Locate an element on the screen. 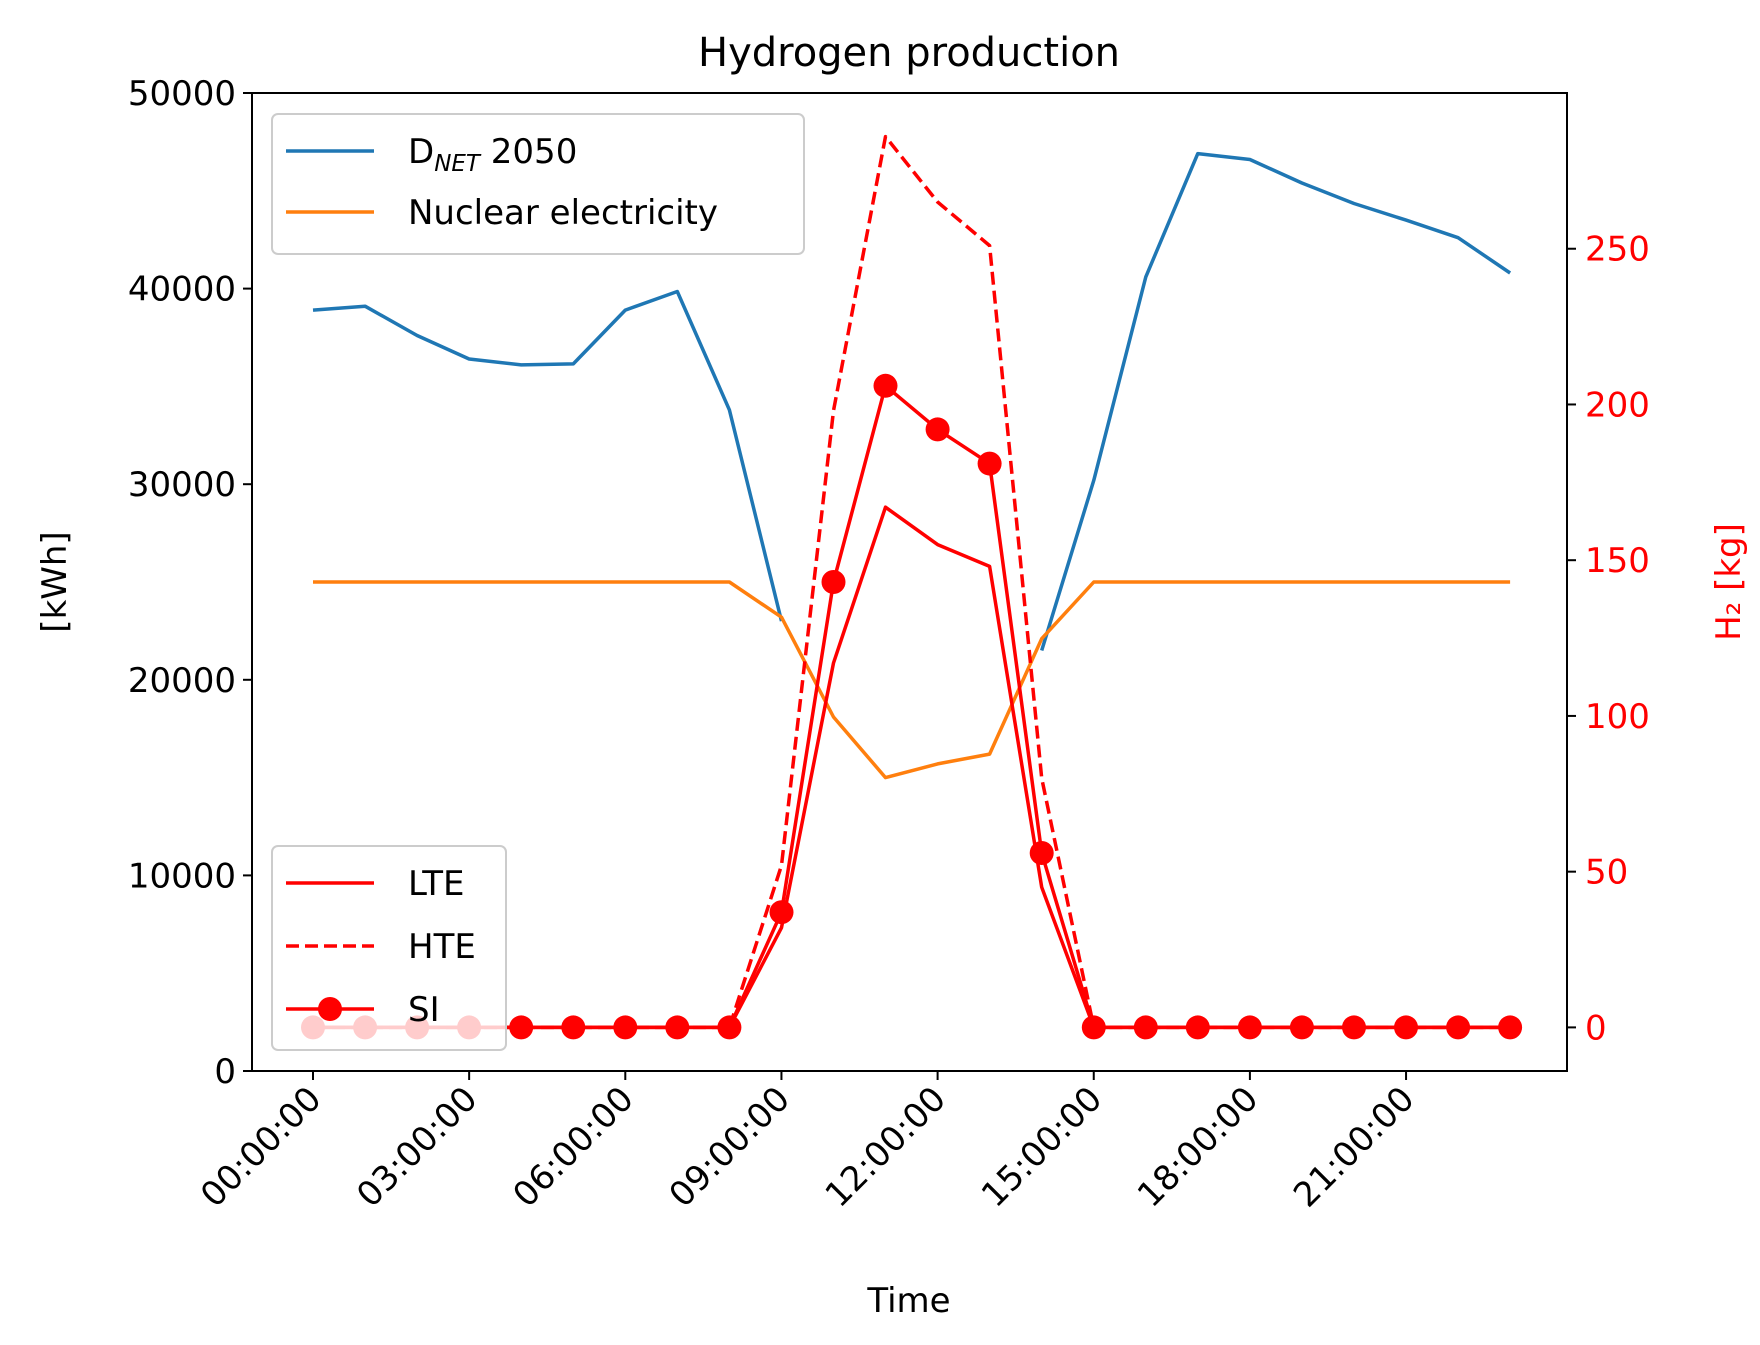 This screenshot has height=1345, width=1760. legend-upper: DNET 2050 Nuclear electricity is located at coordinates (538, 184).